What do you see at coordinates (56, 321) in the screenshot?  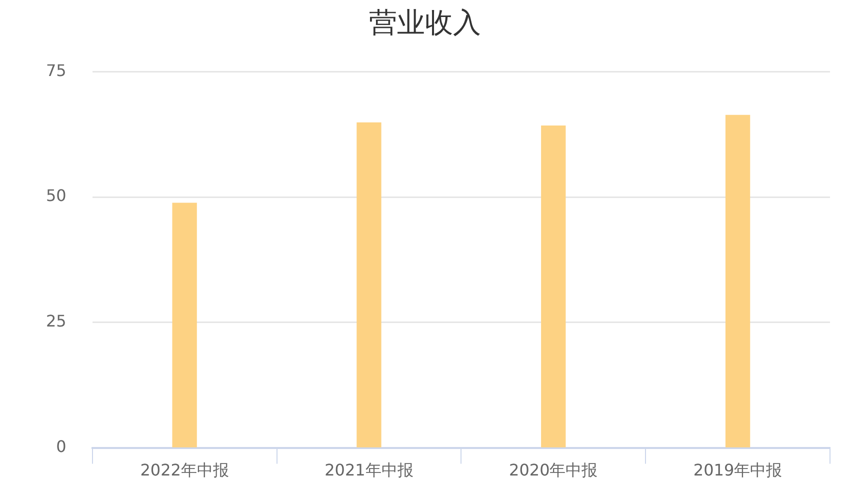 I see `y-tick-label: 25` at bounding box center [56, 321].